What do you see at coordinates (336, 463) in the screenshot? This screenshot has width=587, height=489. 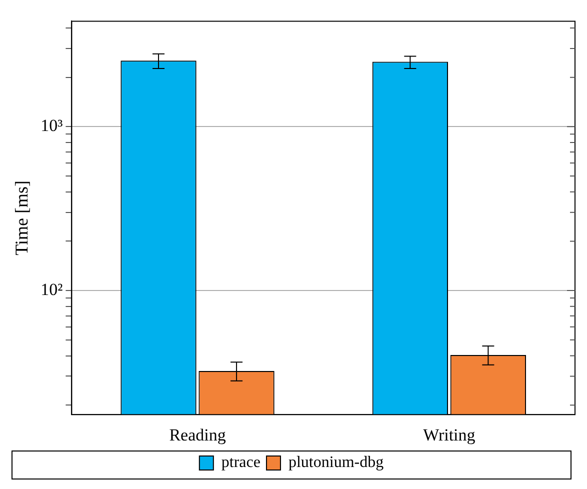 I see `legend-label: plutonium-dbg` at bounding box center [336, 463].